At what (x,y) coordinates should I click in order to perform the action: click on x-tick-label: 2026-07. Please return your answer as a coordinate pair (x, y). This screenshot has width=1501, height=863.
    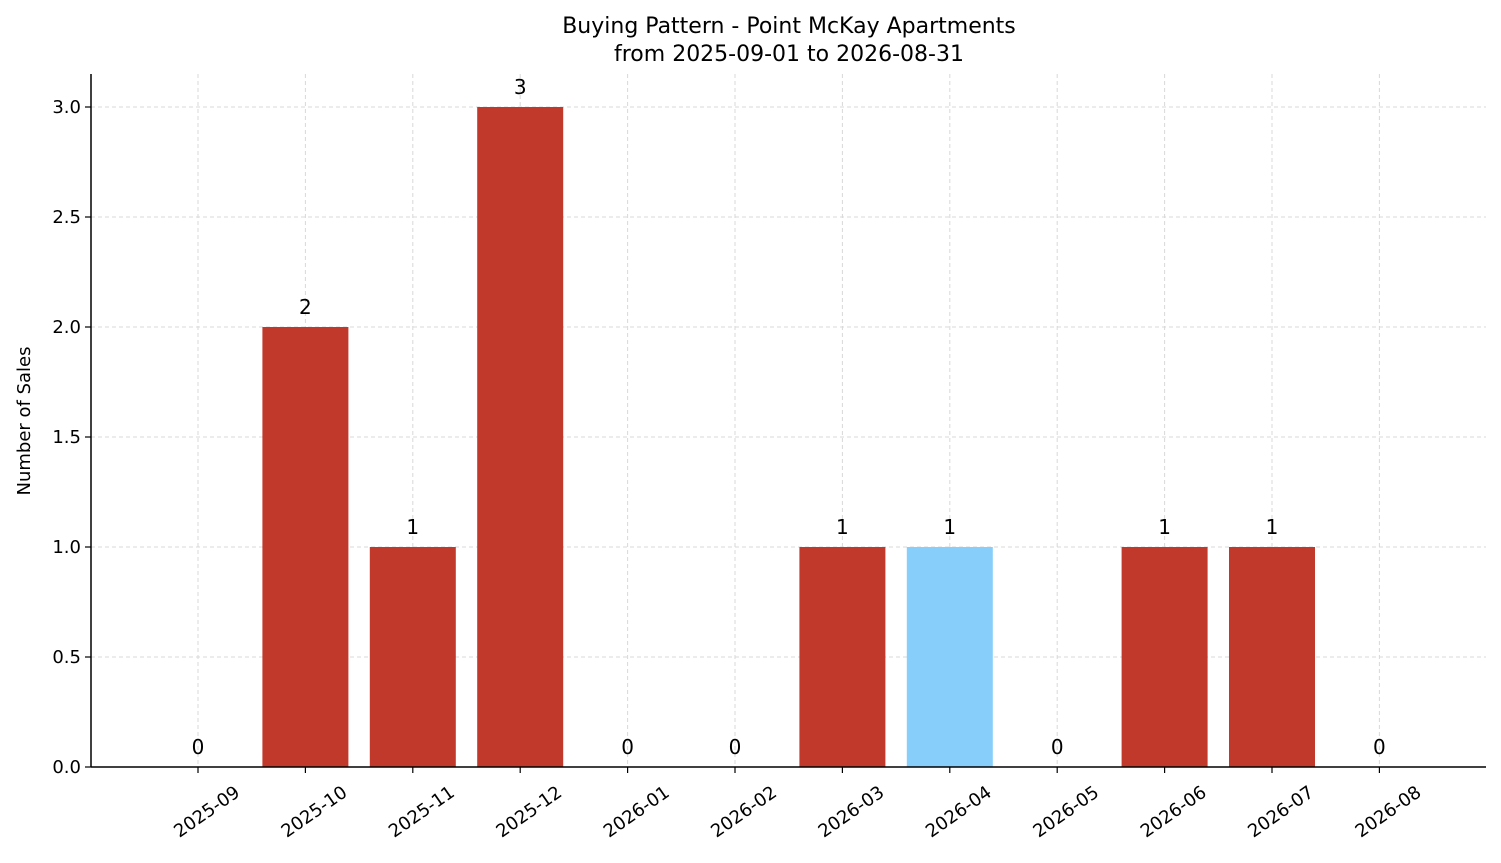
    Looking at the image, I should click on (1281, 812).